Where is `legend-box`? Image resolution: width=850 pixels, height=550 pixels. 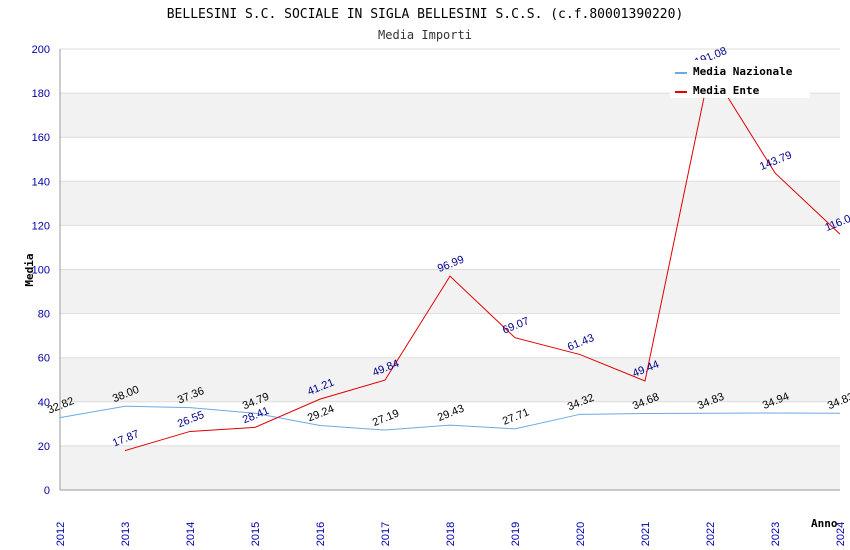
legend-box is located at coordinates (740, 79).